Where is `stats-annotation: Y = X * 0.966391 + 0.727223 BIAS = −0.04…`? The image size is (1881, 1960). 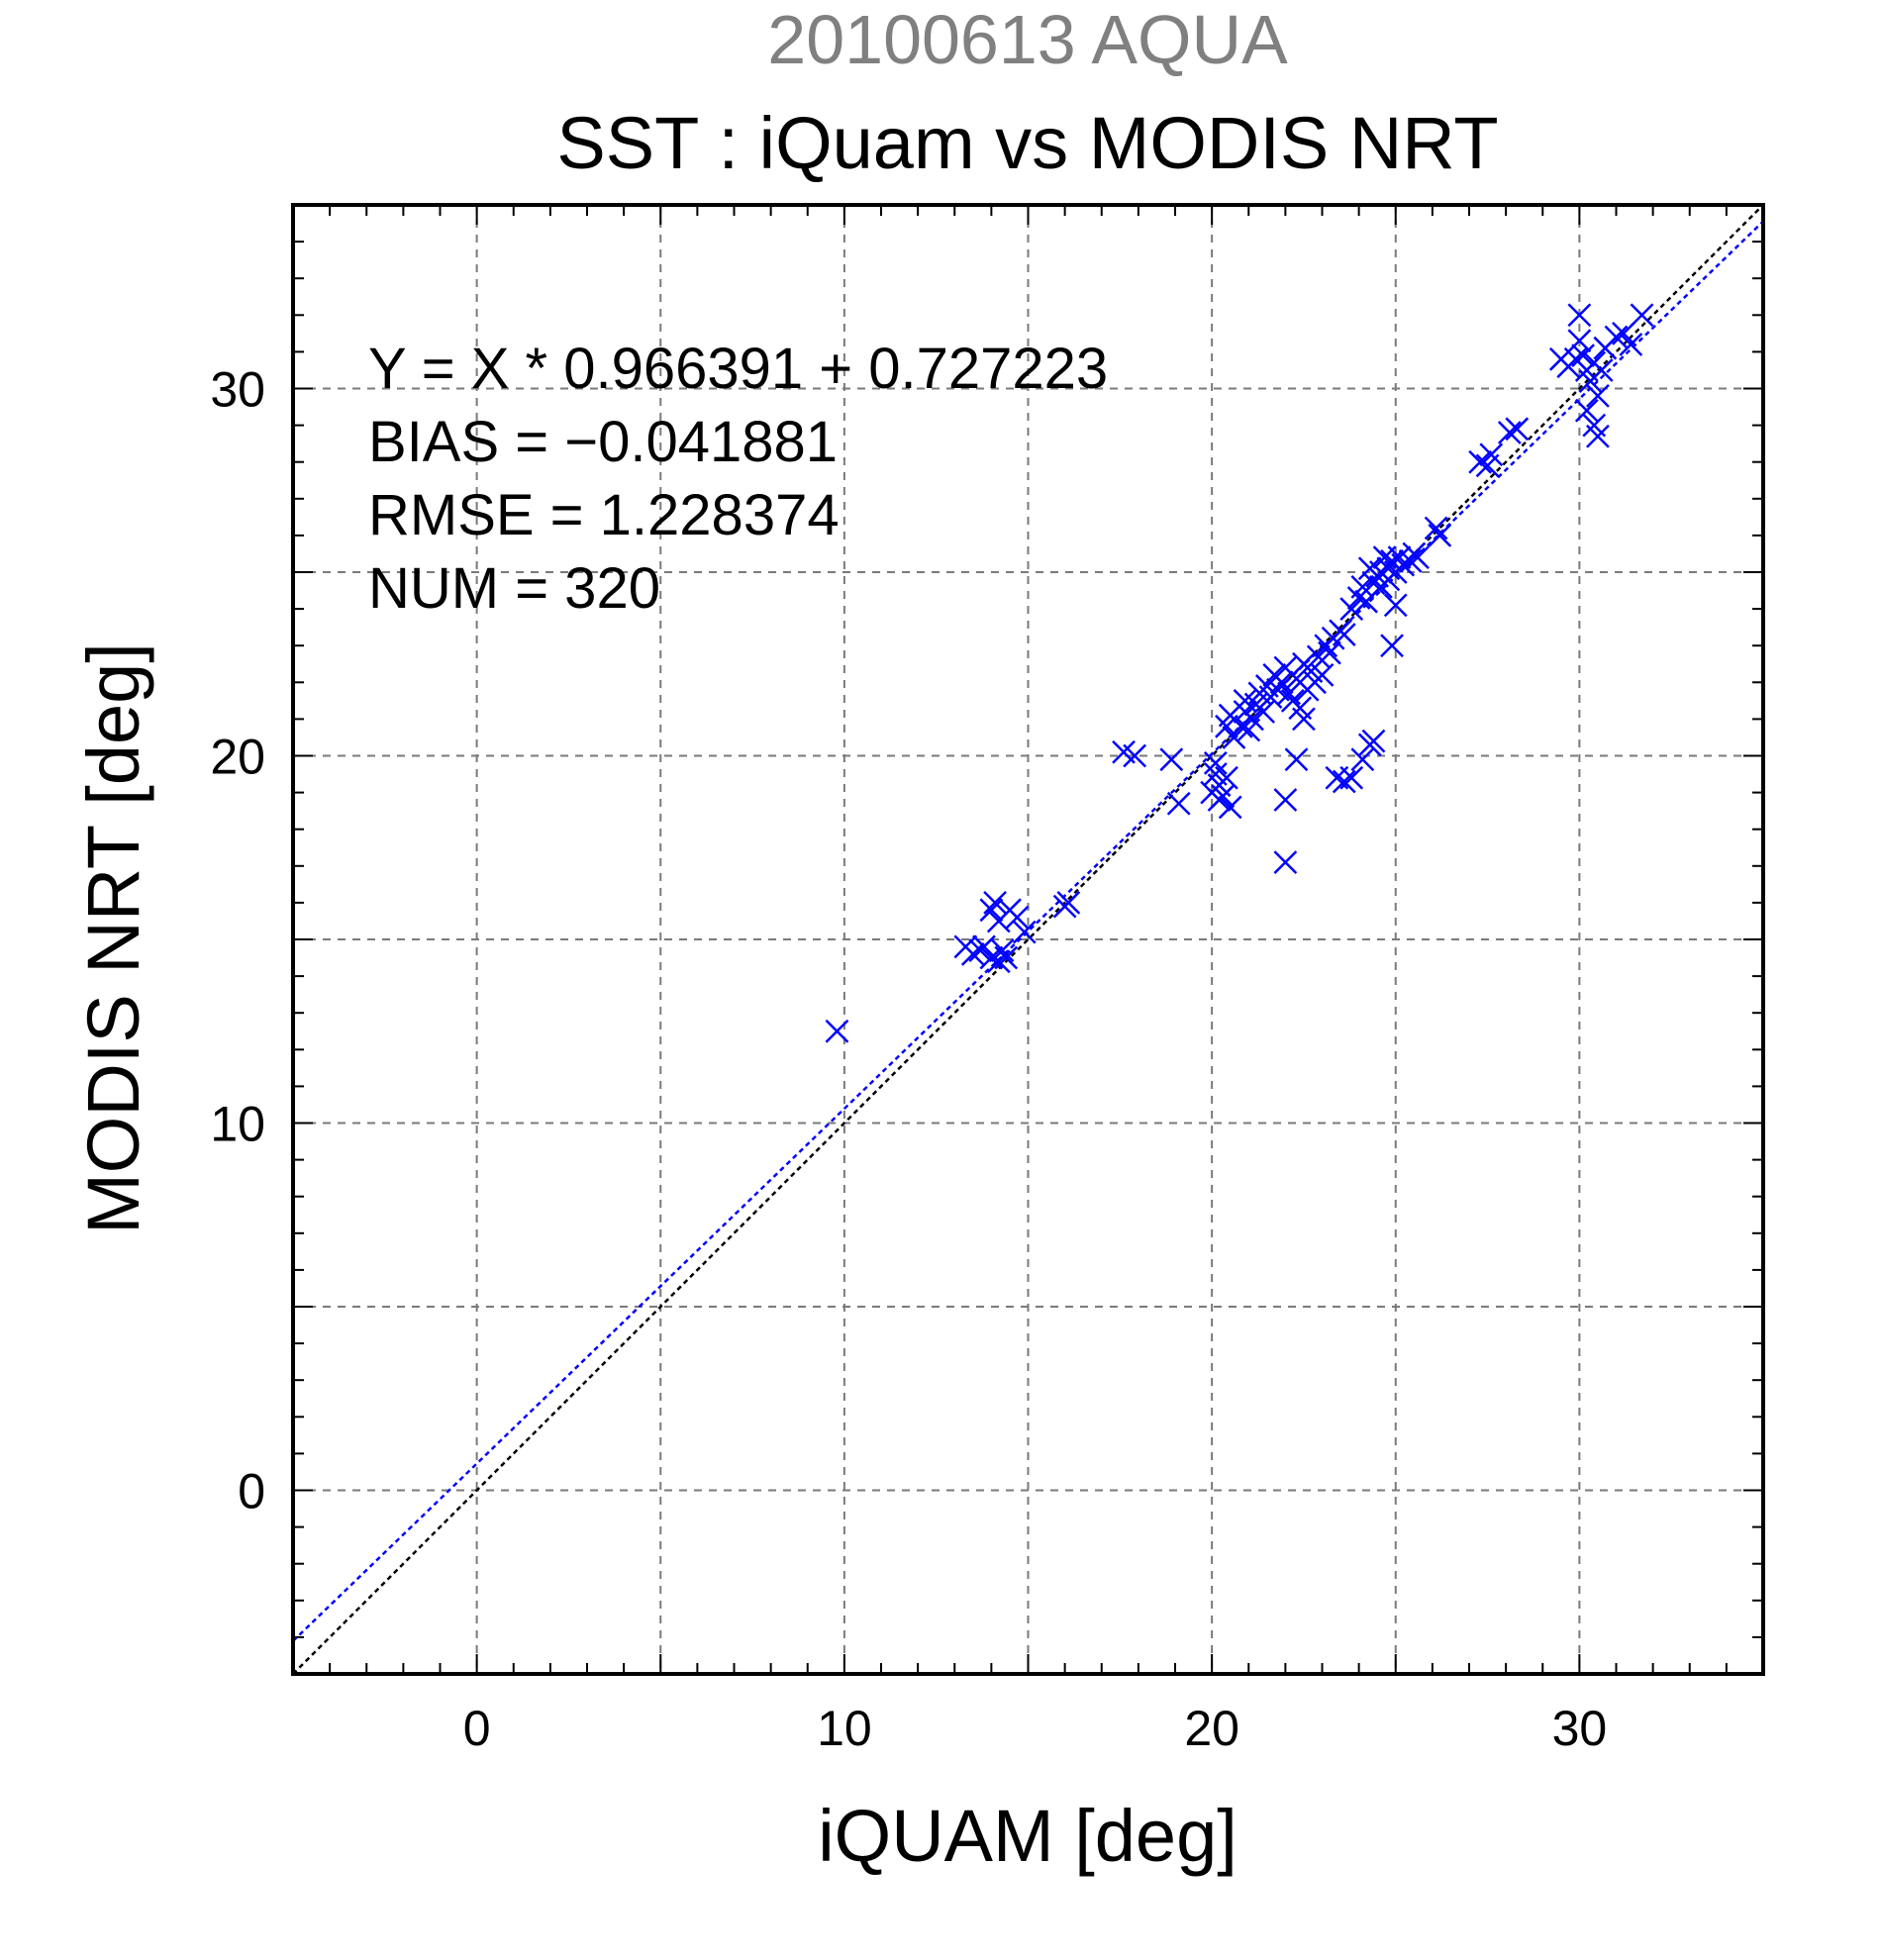 stats-annotation: Y = X * 0.966391 + 0.727223 BIAS = −0.04… is located at coordinates (738, 479).